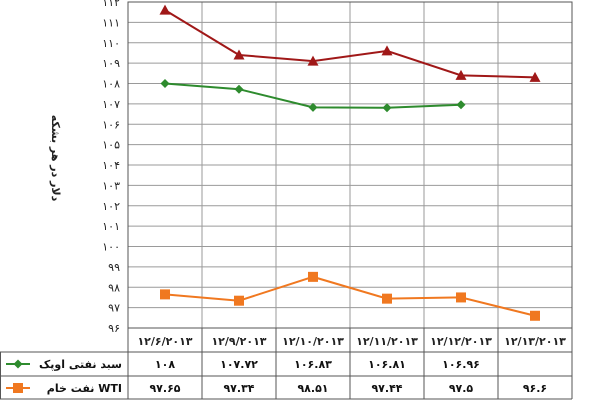  What do you see at coordinates (387, 341) in the screenshot?
I see `x-tick-label: ۱۲/۱۱/۲۰۱۳` at bounding box center [387, 341].